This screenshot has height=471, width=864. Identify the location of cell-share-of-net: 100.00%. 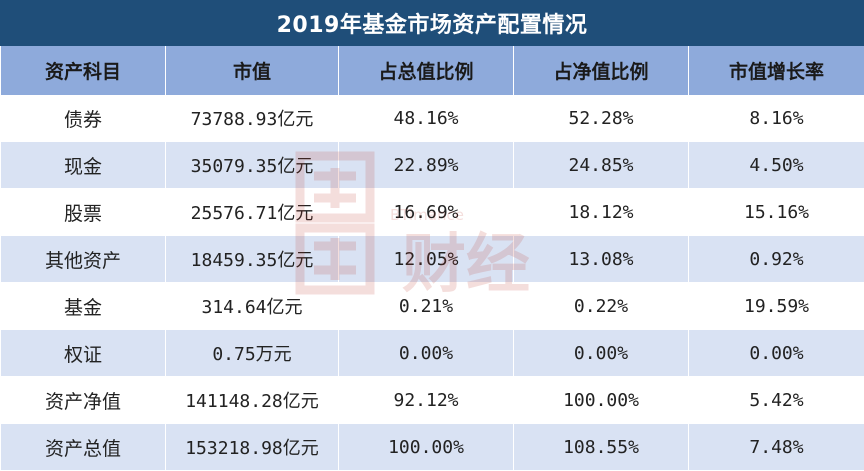
(601, 400).